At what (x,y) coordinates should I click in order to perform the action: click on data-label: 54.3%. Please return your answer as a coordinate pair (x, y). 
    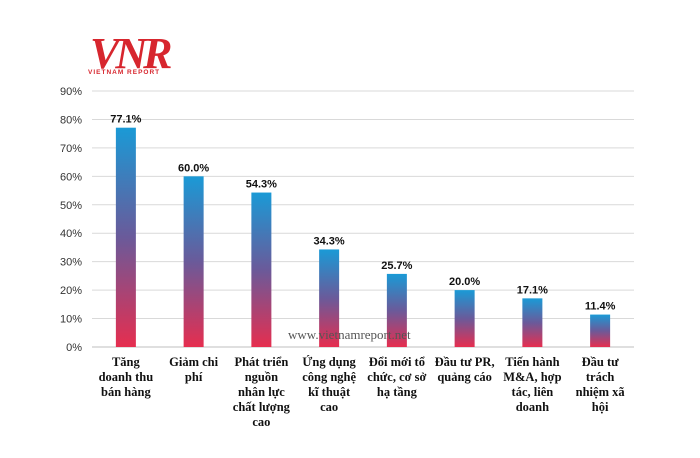
    Looking at the image, I should click on (261, 185).